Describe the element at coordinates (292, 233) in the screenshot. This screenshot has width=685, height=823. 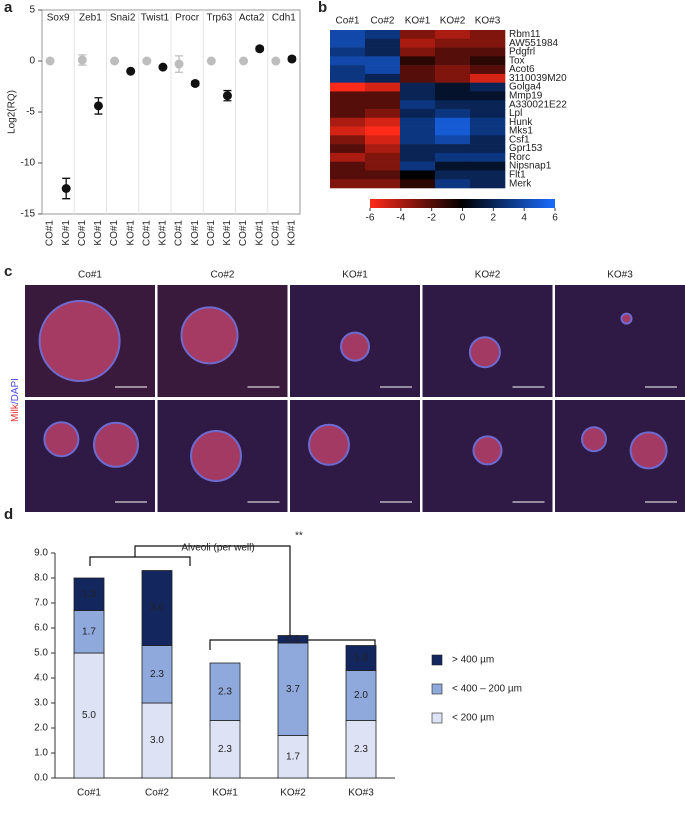
I see `x-tick-label: KO#1` at that location.